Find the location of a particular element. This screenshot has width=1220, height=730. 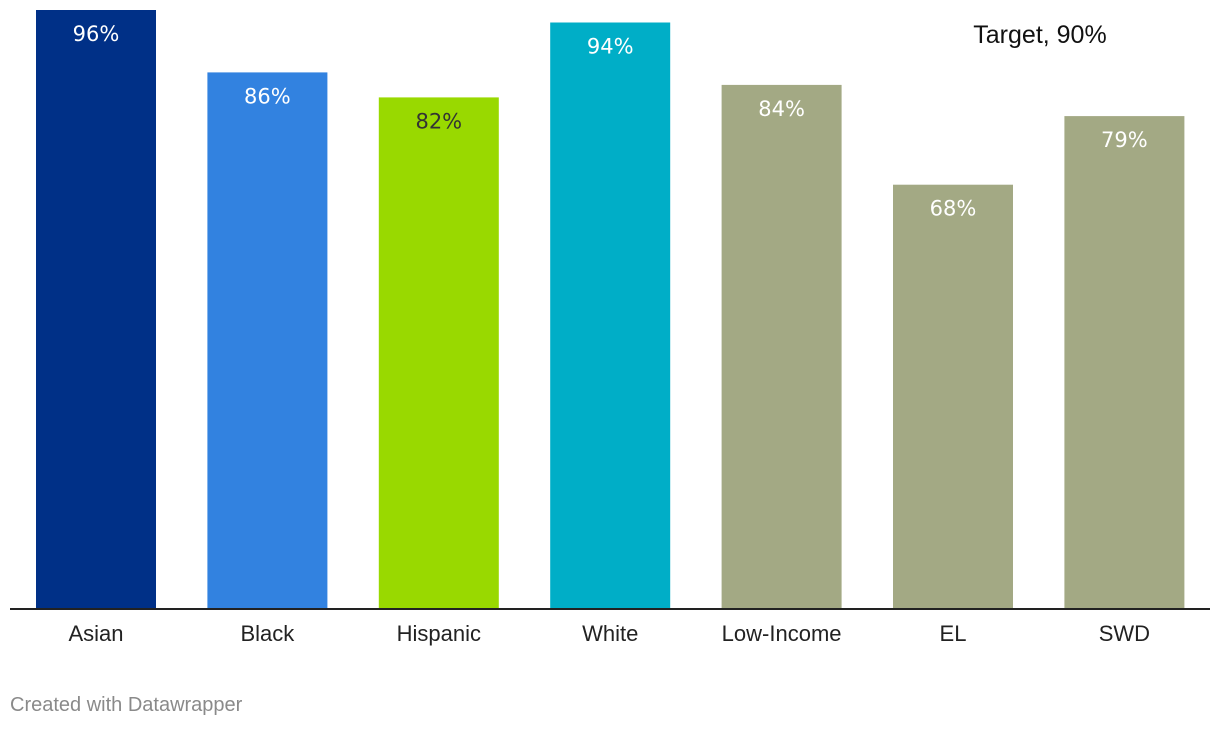

category-label: SWD is located at coordinates (1124, 633).